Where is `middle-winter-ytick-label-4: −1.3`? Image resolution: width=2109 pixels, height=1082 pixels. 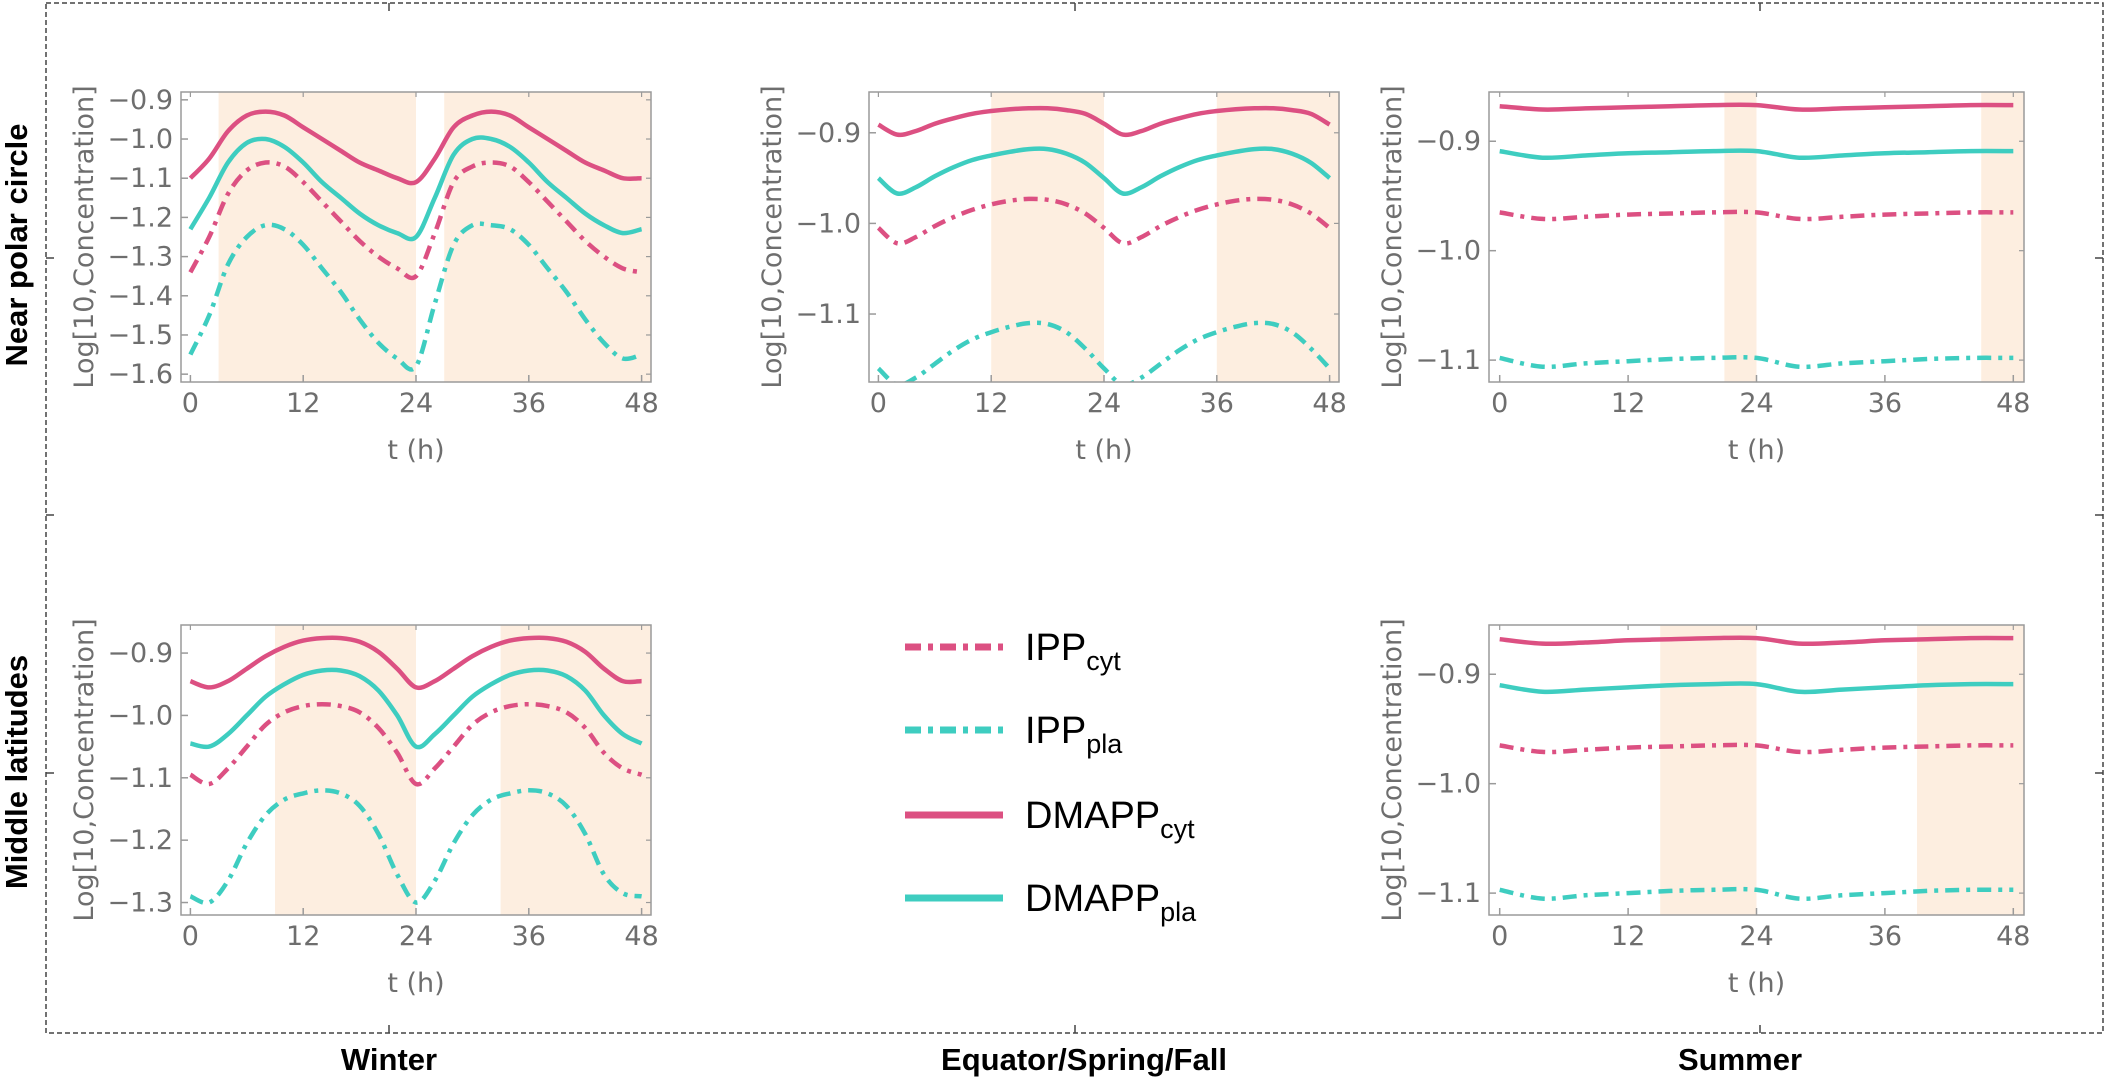 middle-winter-ytick-label-4: −1.3 is located at coordinates (140, 903).